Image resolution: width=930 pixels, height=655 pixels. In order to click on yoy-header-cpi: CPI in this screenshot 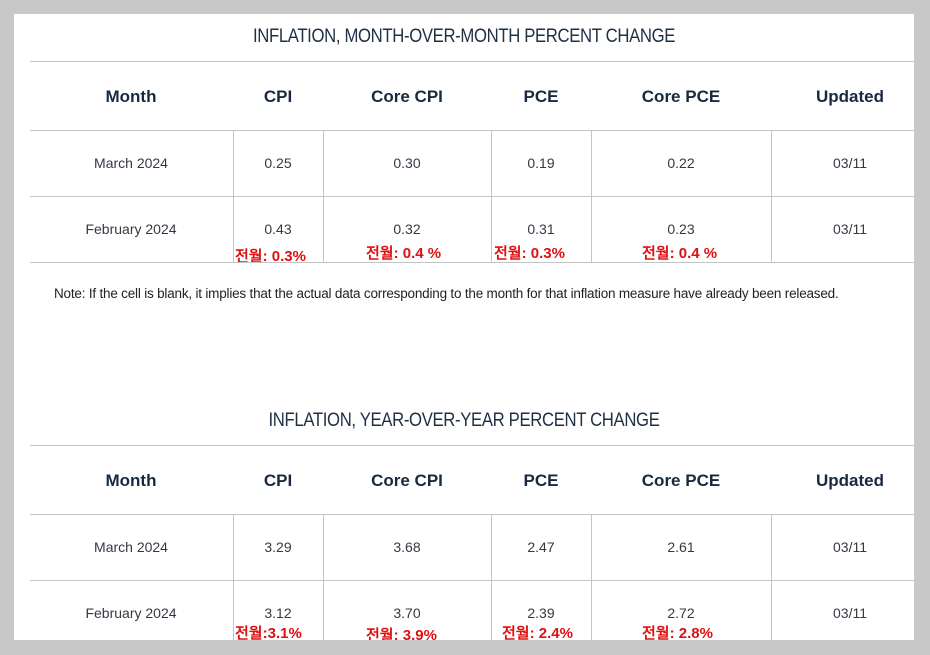, I will do `click(278, 480)`.